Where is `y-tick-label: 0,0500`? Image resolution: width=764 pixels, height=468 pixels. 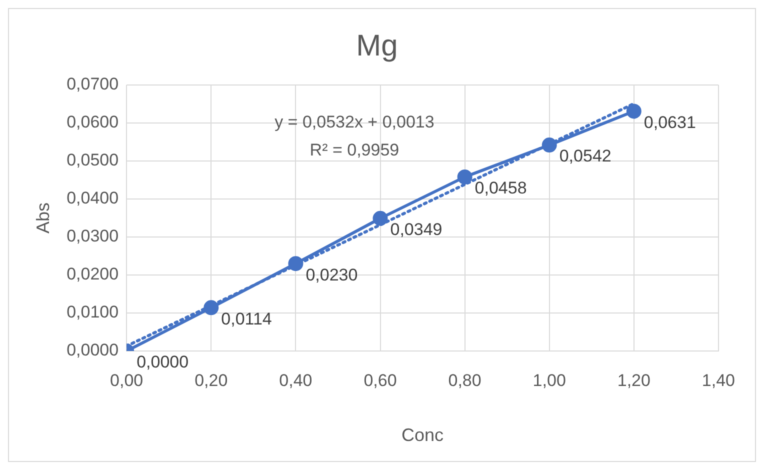 y-tick-label: 0,0500 is located at coordinates (92, 160).